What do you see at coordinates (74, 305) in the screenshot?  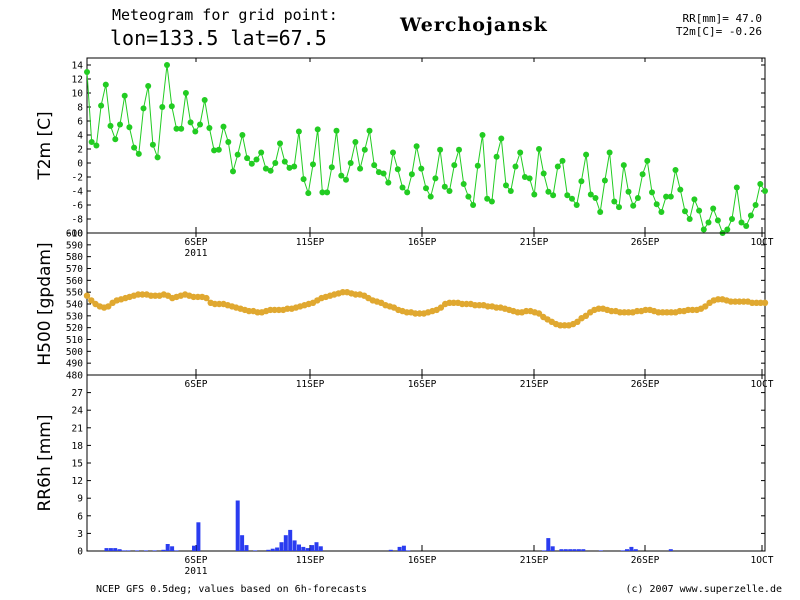 I see `y-tick-label: 540` at bounding box center [74, 305].